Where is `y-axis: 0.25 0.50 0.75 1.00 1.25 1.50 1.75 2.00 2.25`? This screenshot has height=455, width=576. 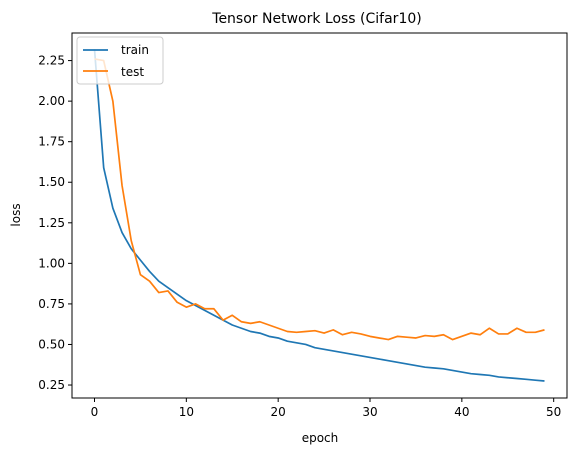 y-axis: 0.25 0.50 0.75 1.00 1.25 1.50 1.75 2.00 2.25 is located at coordinates (55, 223).